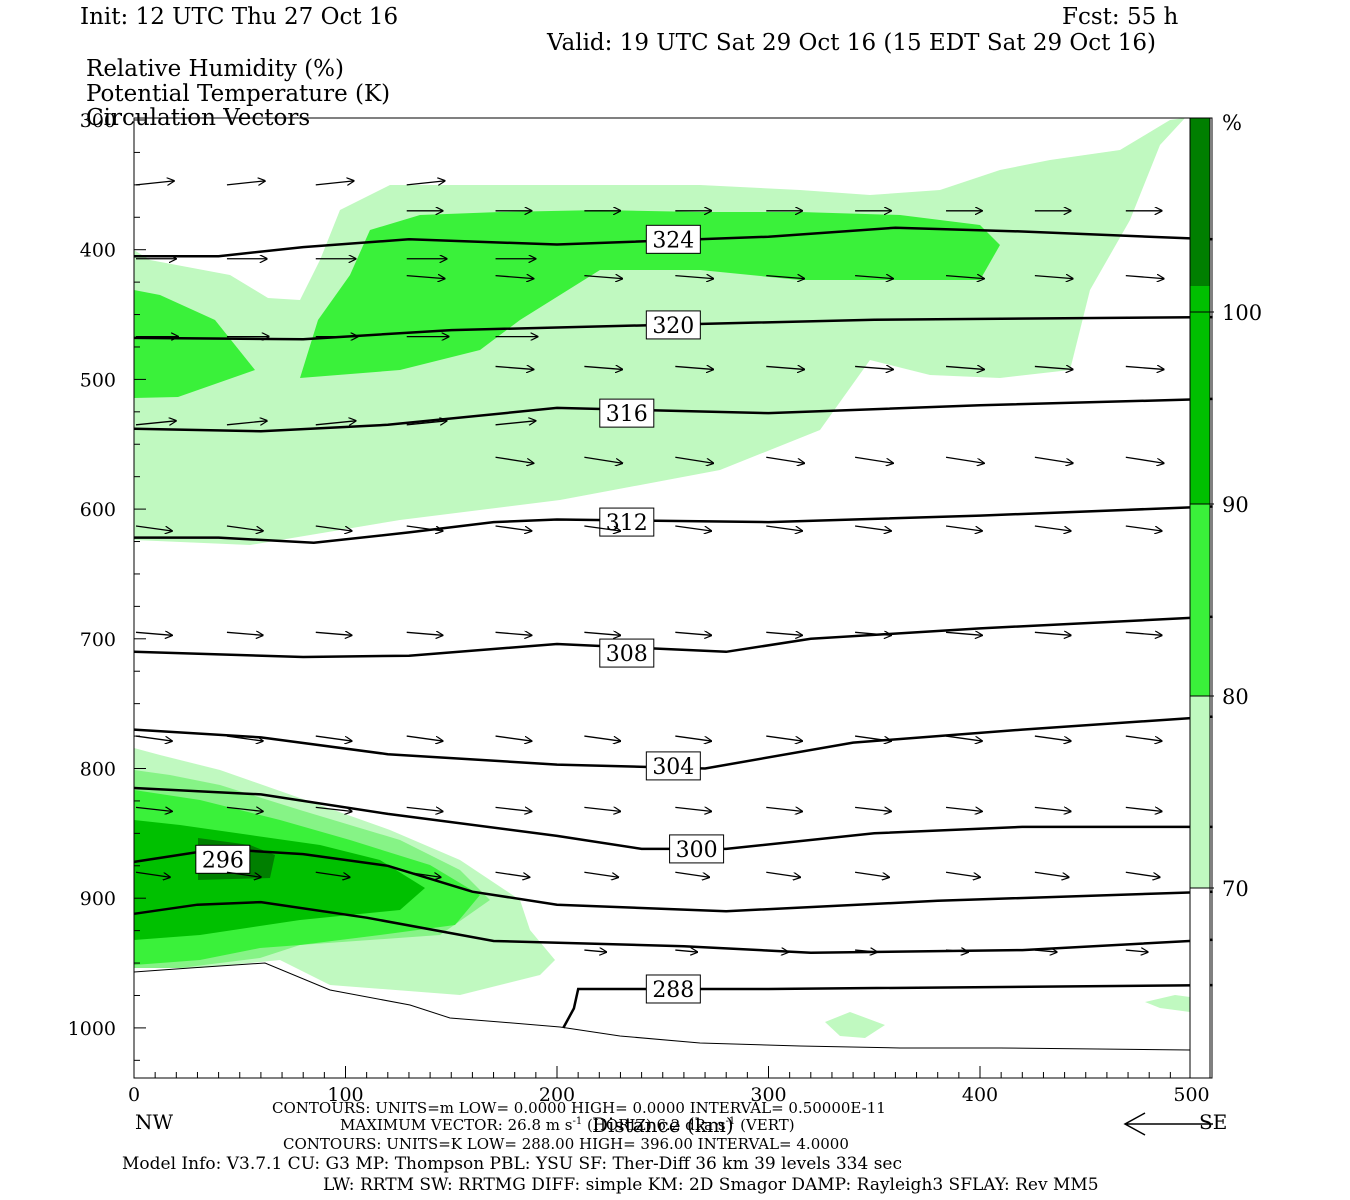  What do you see at coordinates (557, 1095) in the screenshot?
I see `x-tick-label-200: 200` at bounding box center [557, 1095].